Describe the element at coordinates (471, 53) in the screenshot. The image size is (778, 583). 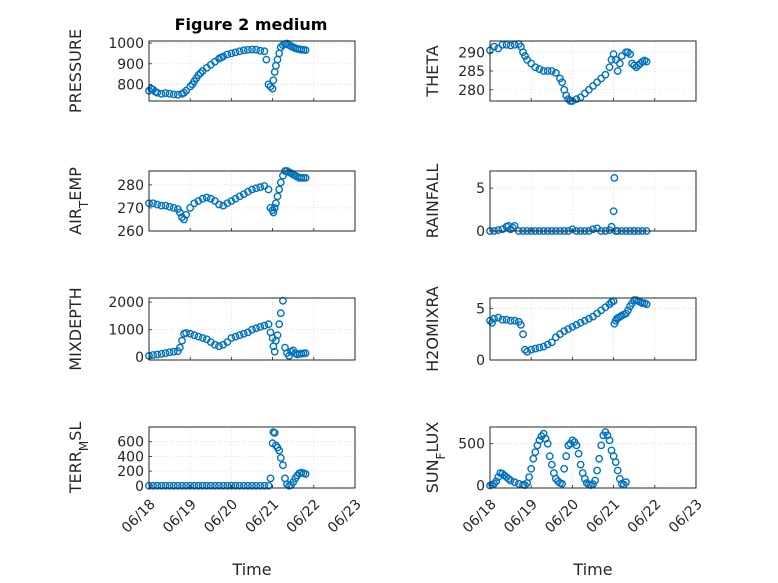
I see `y-tick-label: 290` at that location.